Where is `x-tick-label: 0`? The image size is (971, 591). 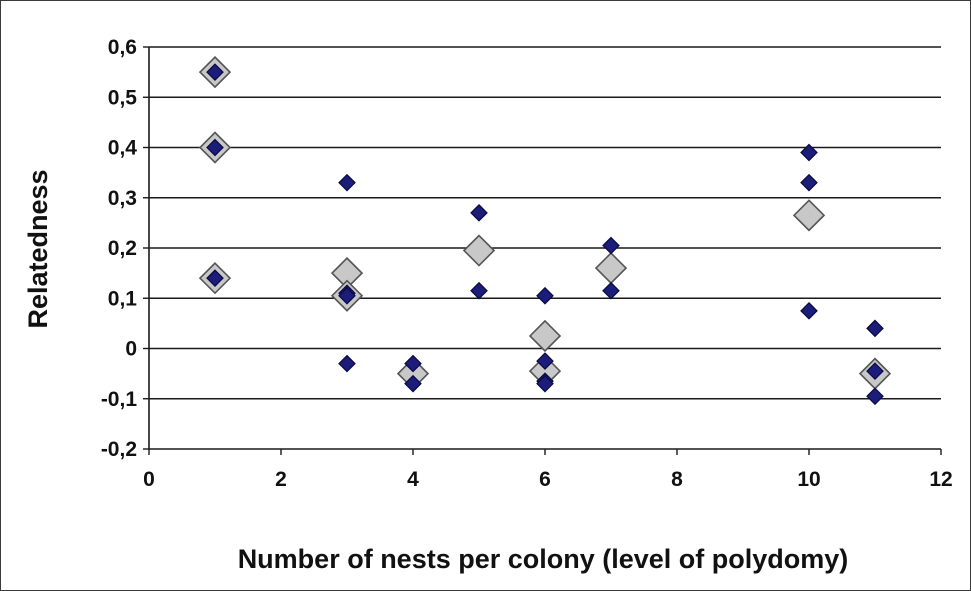 x-tick-label: 0 is located at coordinates (149, 479).